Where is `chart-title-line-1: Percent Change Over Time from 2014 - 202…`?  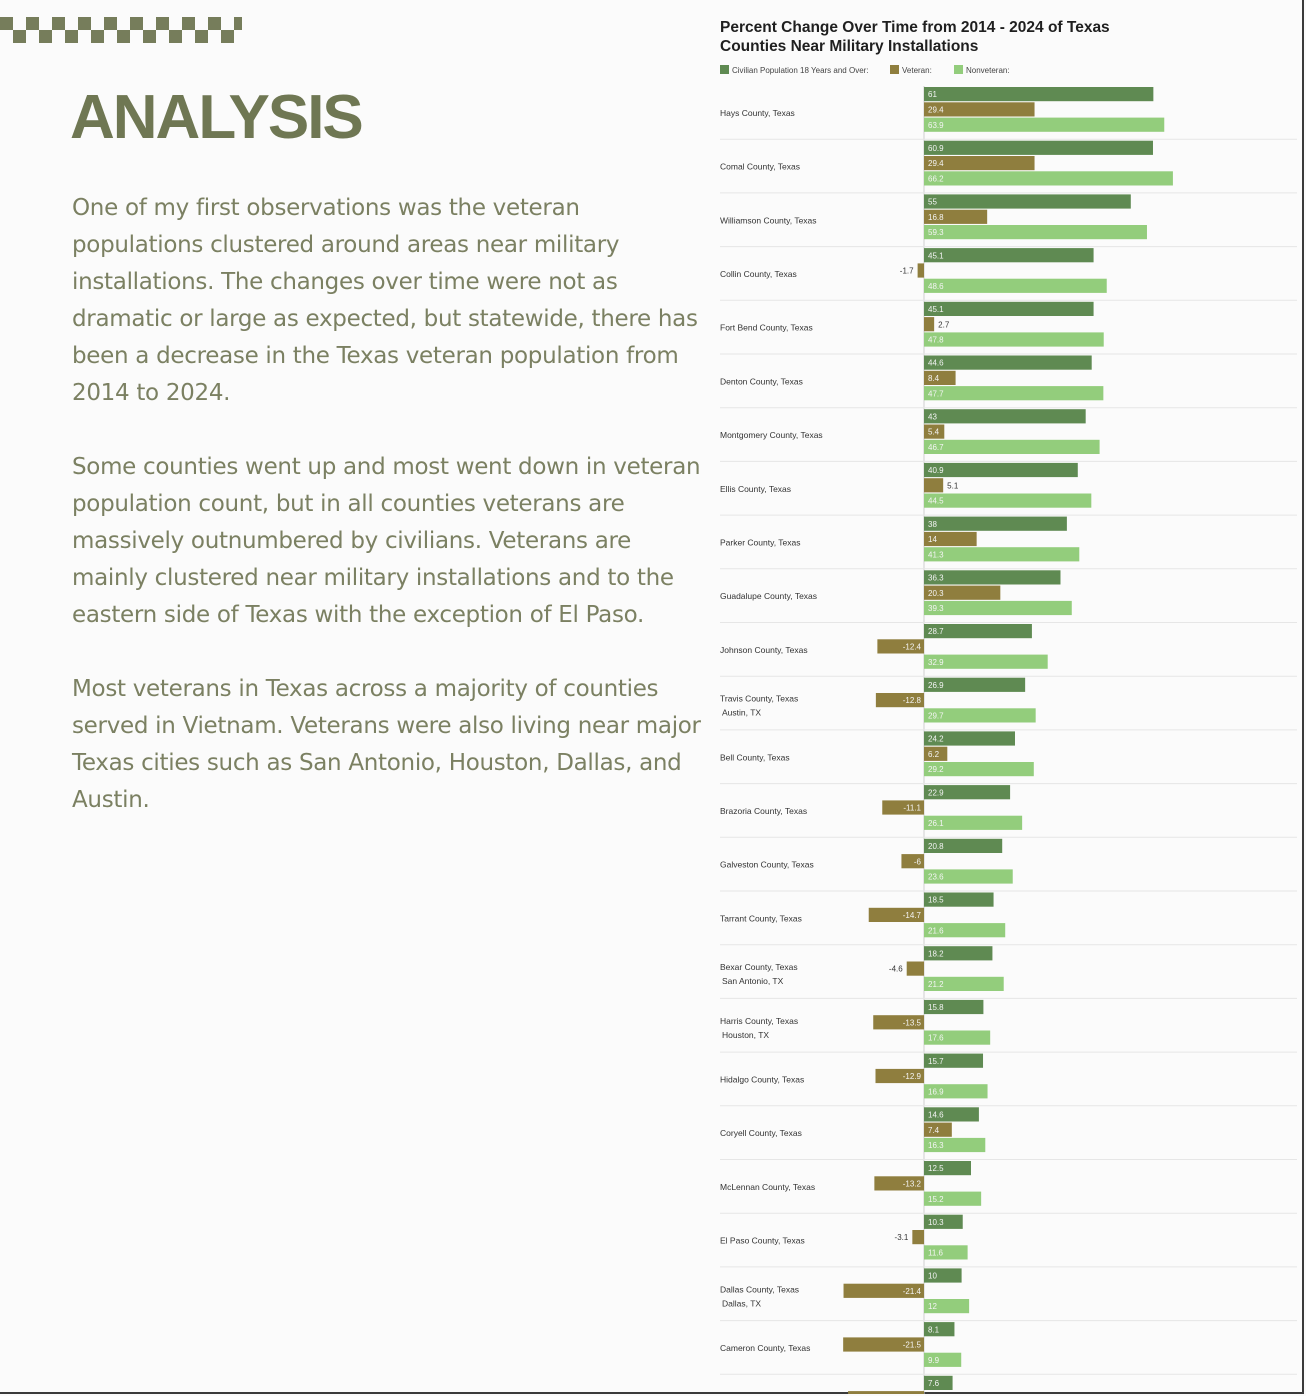 chart-title-line-1: Percent Change Over Time from 2014 - 202… is located at coordinates (915, 27).